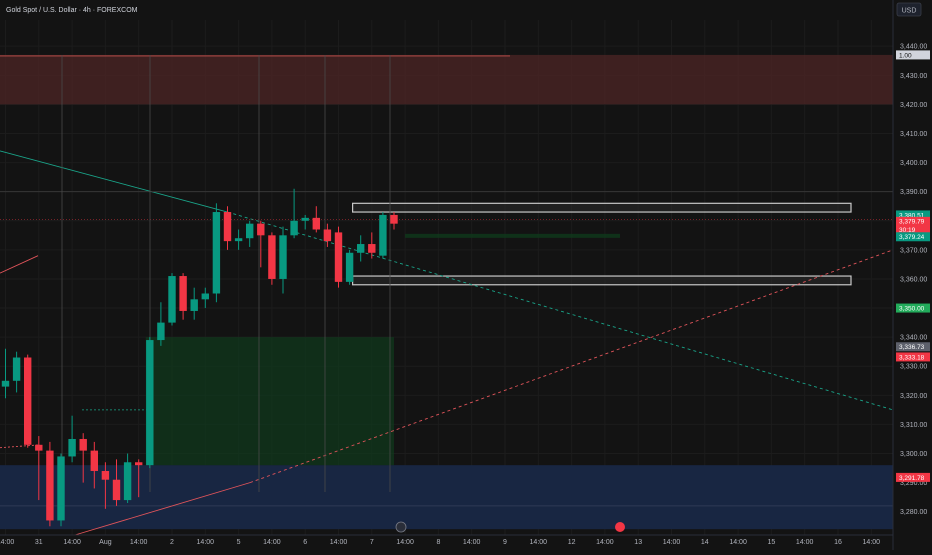  What do you see at coordinates (913, 192) in the screenshot?
I see `price-tick-label: 3,390.00` at bounding box center [913, 192].